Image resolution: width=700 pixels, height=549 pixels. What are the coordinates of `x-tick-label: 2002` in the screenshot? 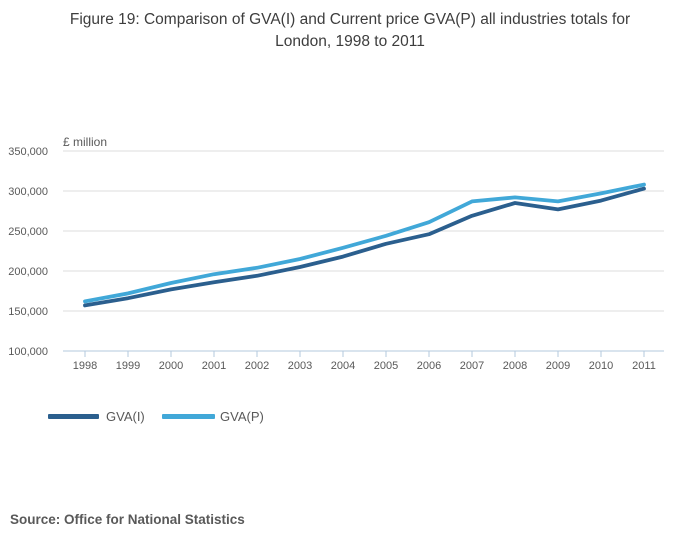 It's located at (257, 366).